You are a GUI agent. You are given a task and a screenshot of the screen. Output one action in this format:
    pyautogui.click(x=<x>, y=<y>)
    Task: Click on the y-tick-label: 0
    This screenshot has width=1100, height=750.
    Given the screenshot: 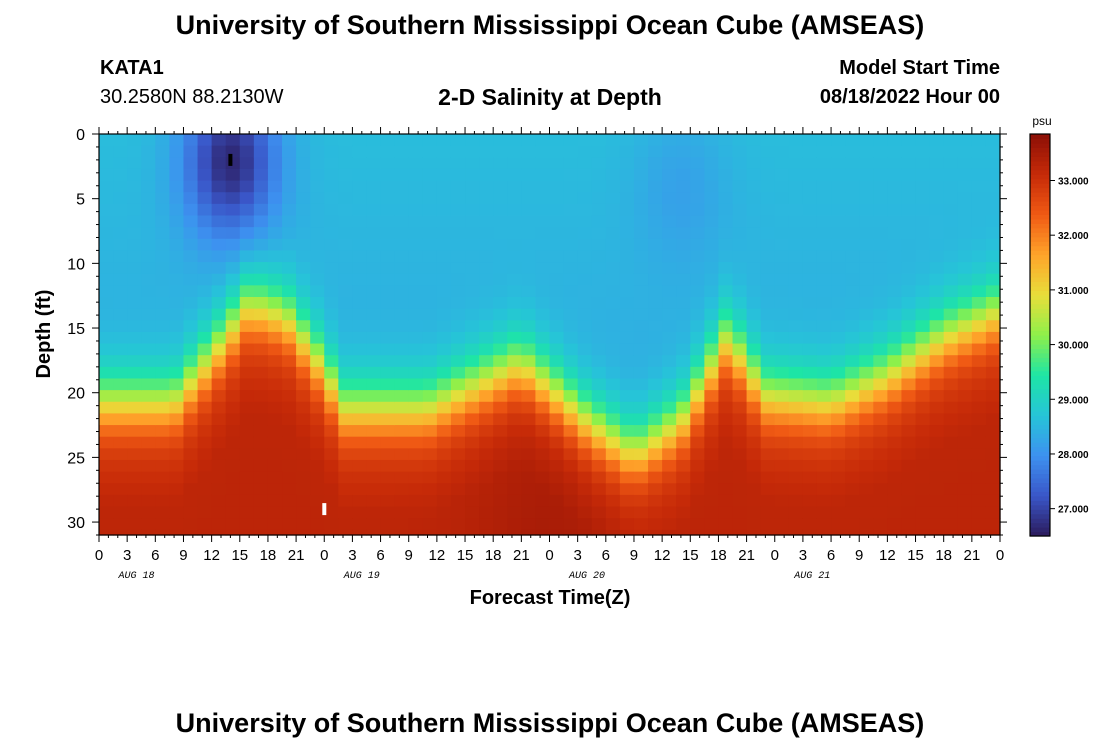 What is the action you would take?
    pyautogui.click(x=80, y=135)
    